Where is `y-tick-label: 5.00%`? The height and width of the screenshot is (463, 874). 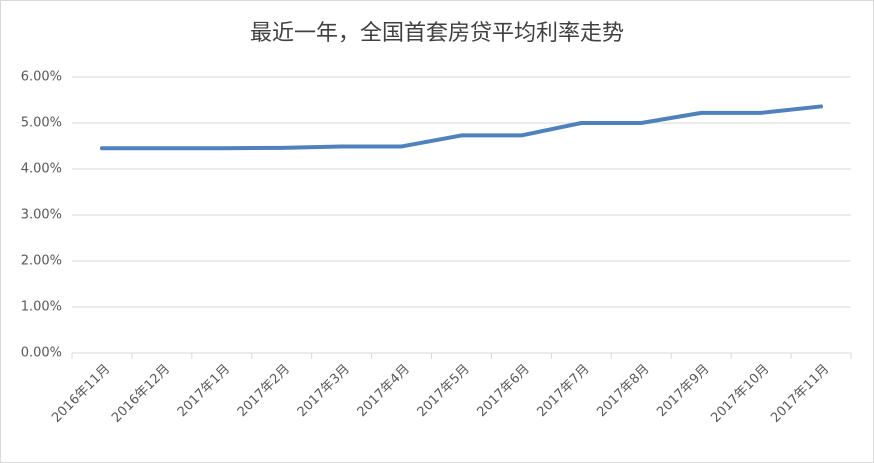 y-tick-label: 5.00% is located at coordinates (41, 123).